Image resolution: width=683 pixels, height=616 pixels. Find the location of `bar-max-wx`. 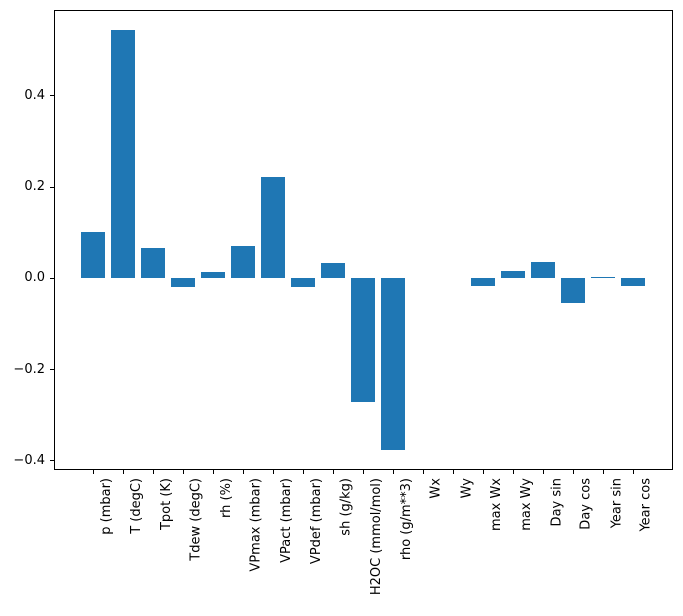

bar-max-wx is located at coordinates (483, 282).